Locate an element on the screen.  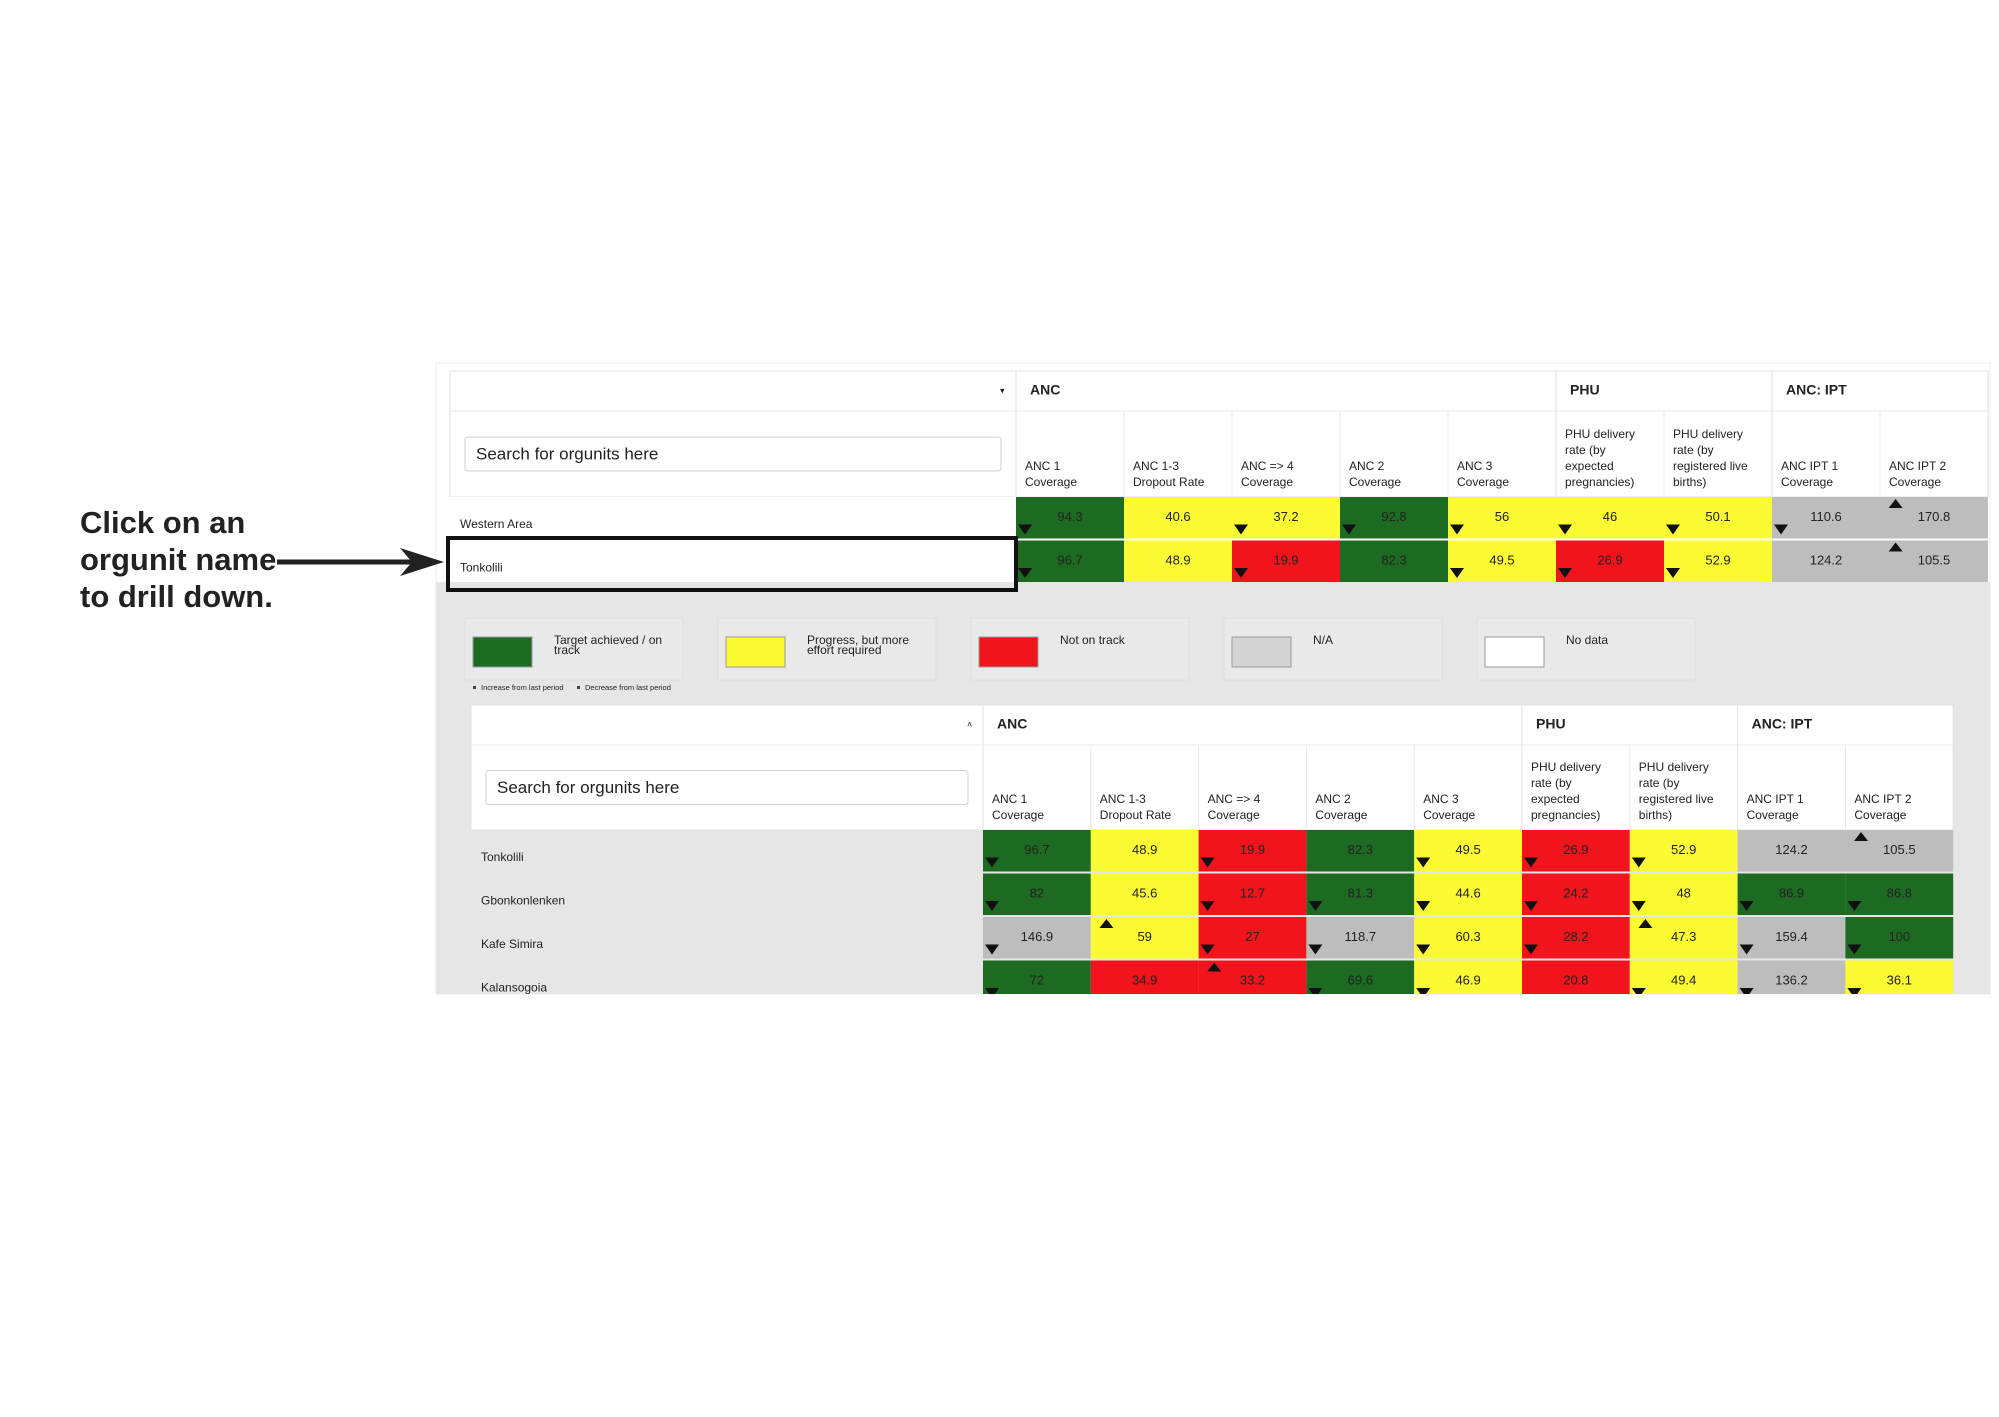
cell-value: 49.5 is located at coordinates (1467, 849).